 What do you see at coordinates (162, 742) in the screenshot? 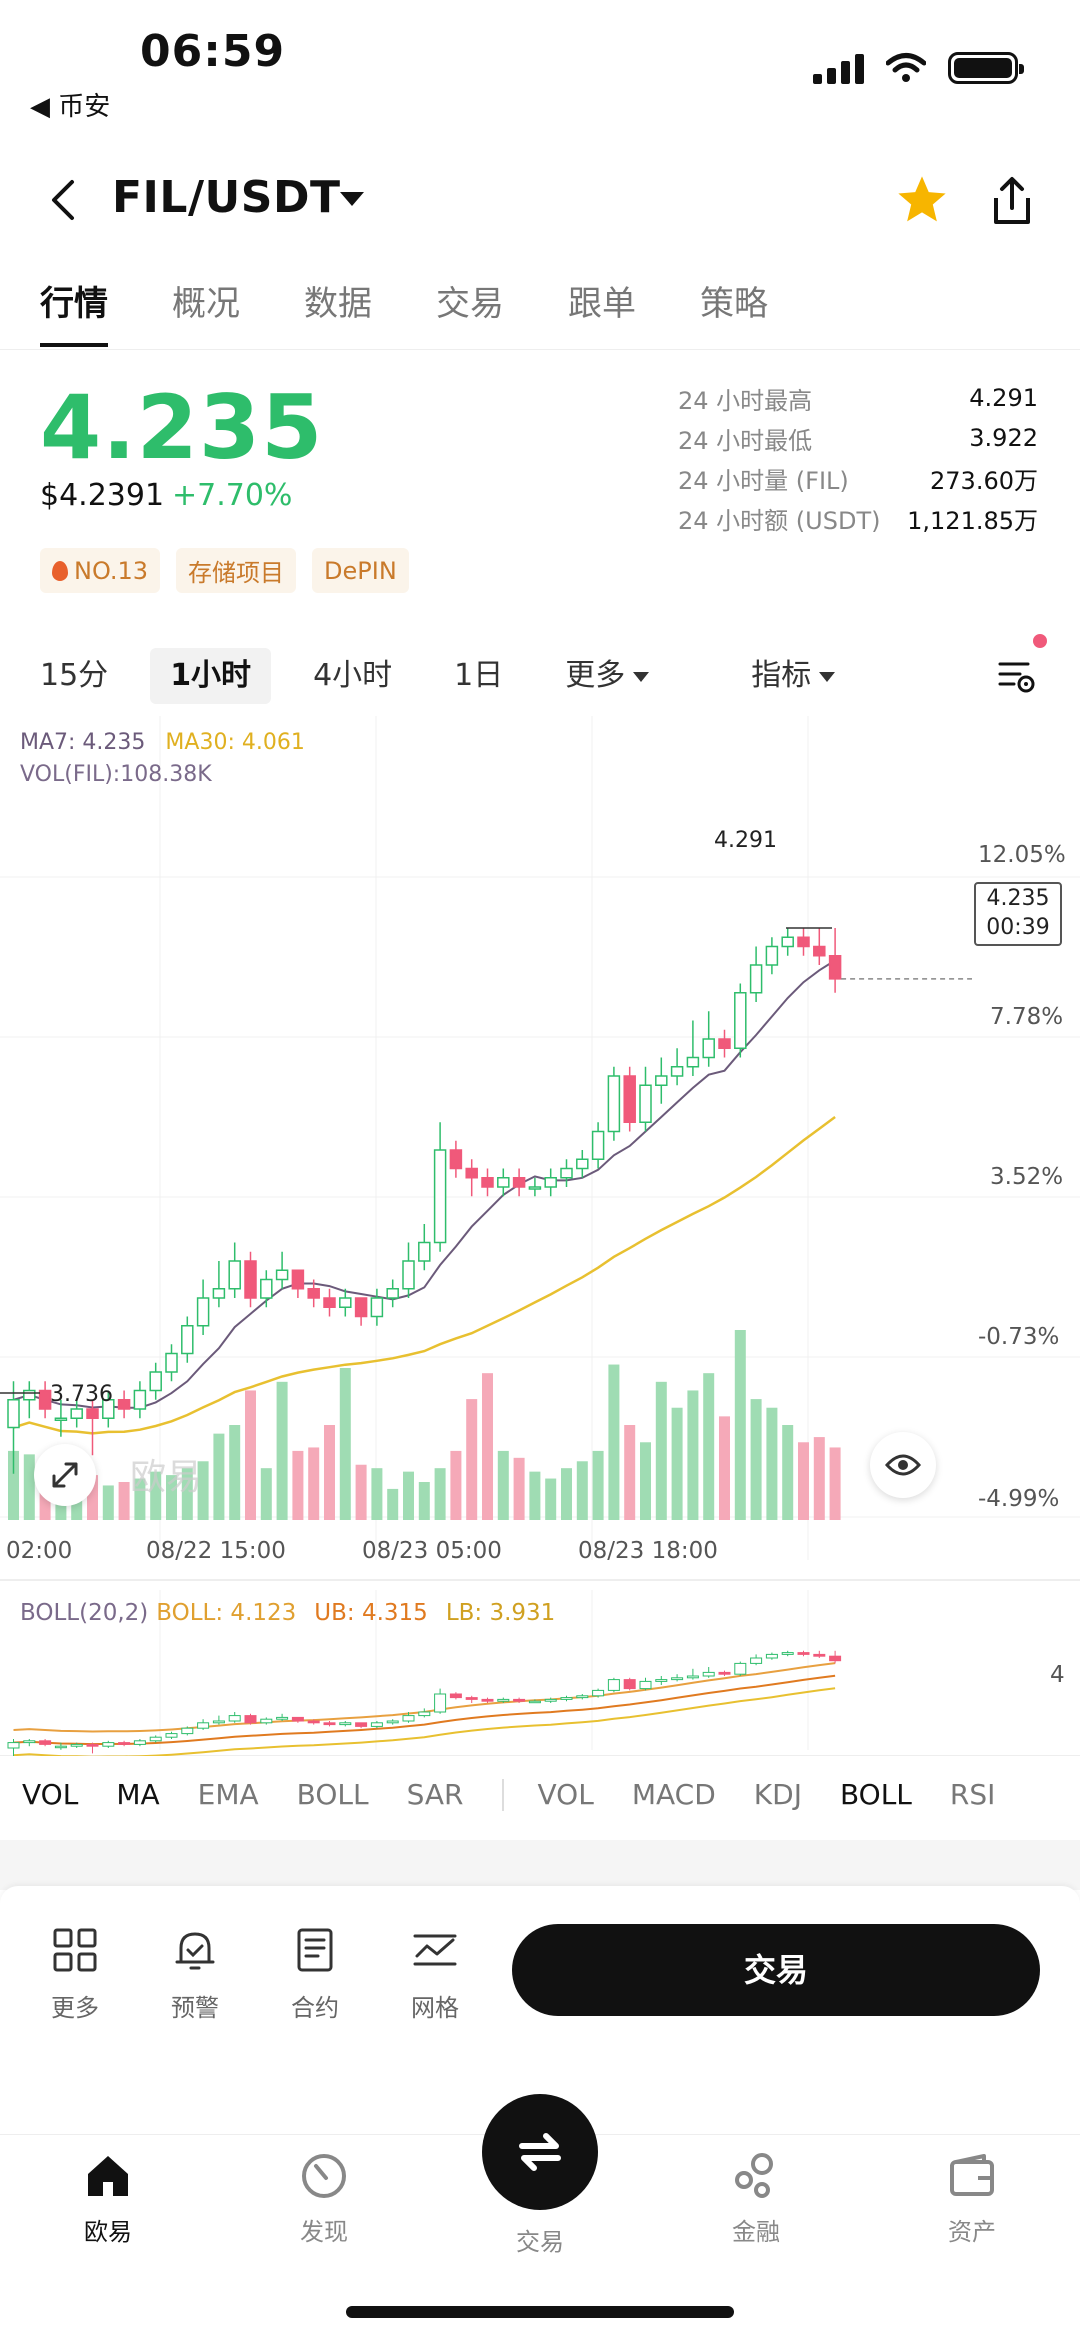
I see `ma-legend: MA7: 4.235 MA30: 4.061` at bounding box center [162, 742].